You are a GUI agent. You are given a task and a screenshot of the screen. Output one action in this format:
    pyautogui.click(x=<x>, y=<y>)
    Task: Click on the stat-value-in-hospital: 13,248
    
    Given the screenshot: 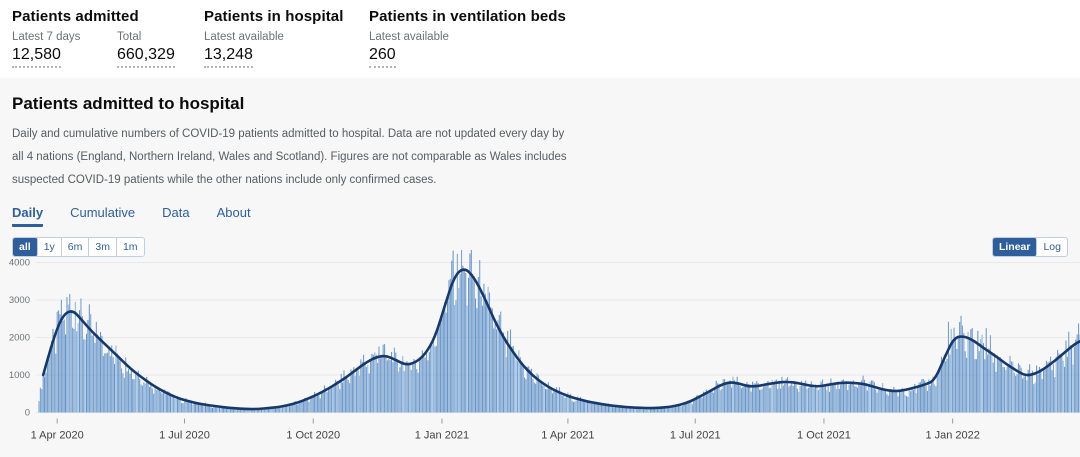 What is the action you would take?
    pyautogui.click(x=228, y=57)
    